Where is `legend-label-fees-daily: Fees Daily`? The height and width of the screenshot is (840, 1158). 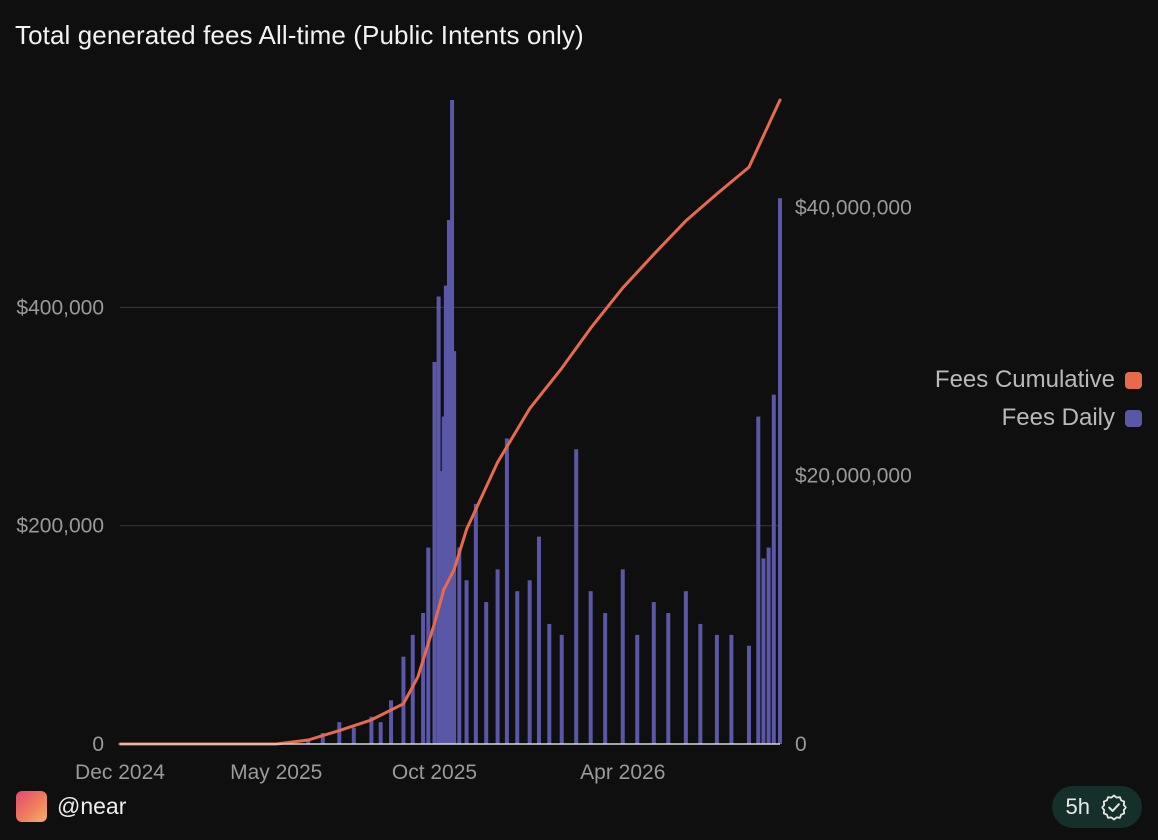
legend-label-fees-daily: Fees Daily is located at coordinates (1058, 417).